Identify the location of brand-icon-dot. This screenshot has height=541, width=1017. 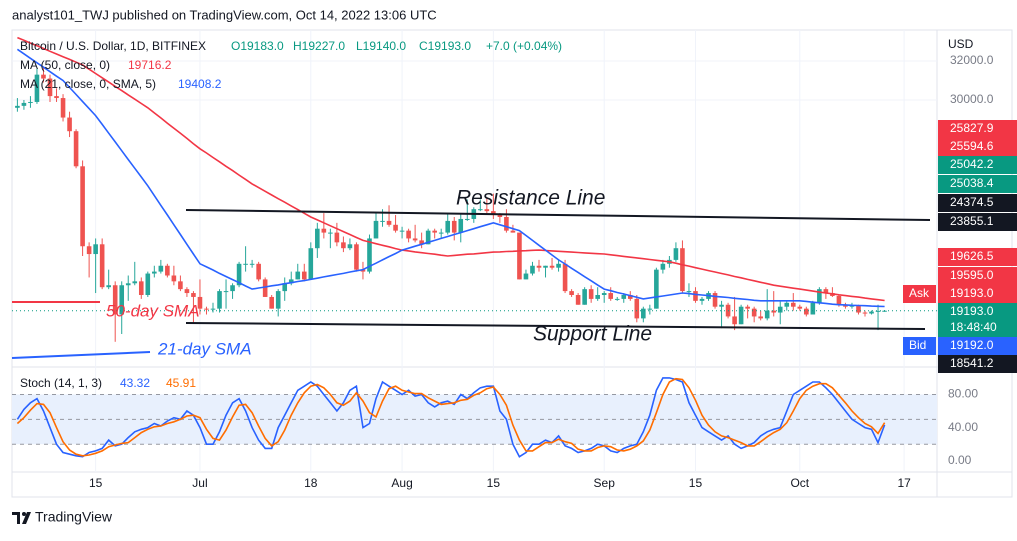
(24, 514).